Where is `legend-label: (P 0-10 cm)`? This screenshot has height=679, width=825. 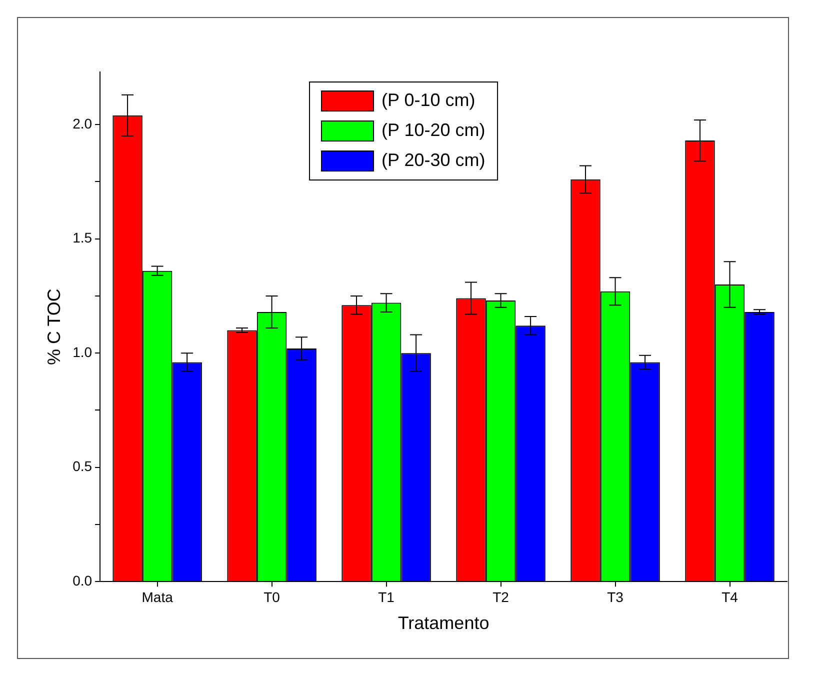
legend-label: (P 0-10 cm) is located at coordinates (429, 100).